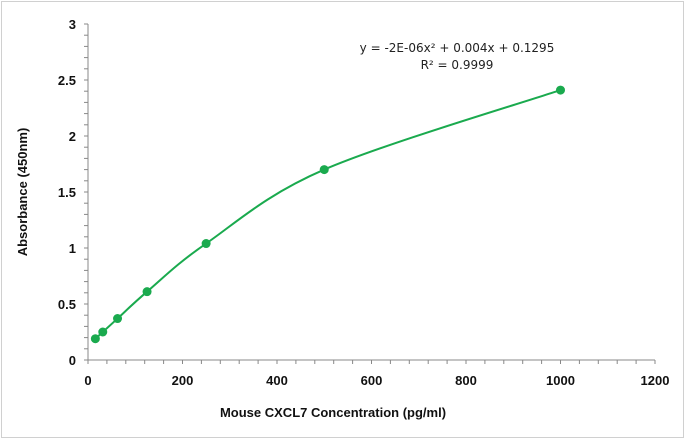 This screenshot has width=685, height=439. I want to click on r-squared: R² = 0.9999, so click(457, 65).